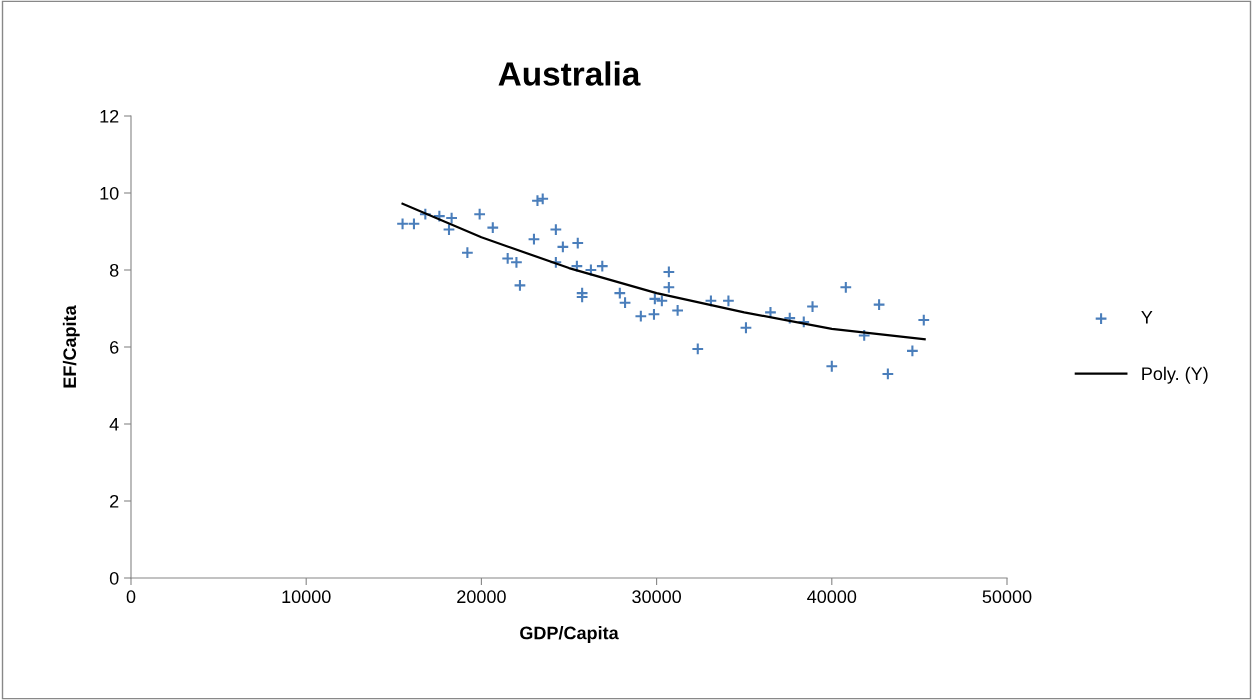 This screenshot has width=1253, height=700. What do you see at coordinates (109, 116) in the screenshot?
I see `y-tick-label: 12` at bounding box center [109, 116].